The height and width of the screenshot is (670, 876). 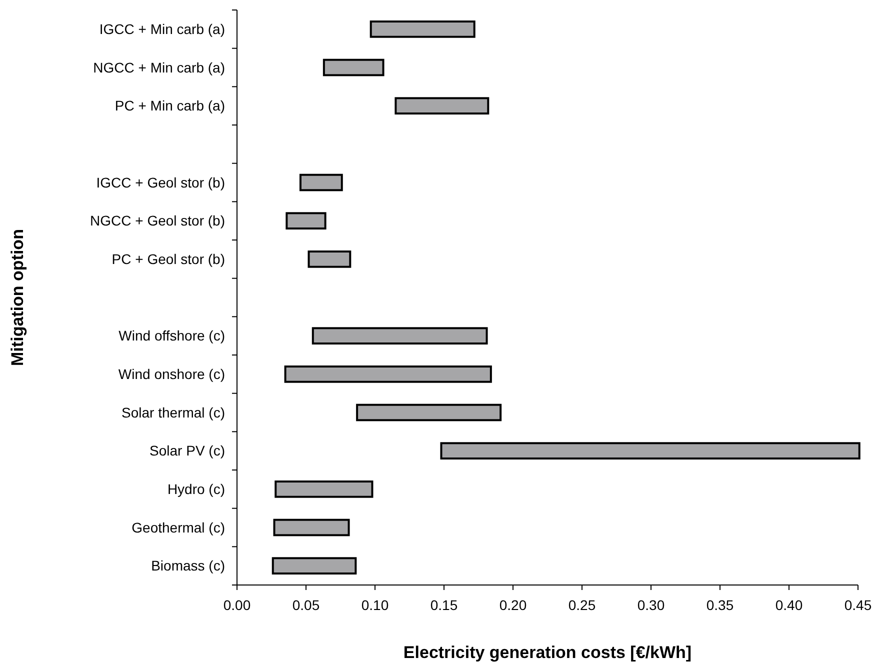 What do you see at coordinates (306, 605) in the screenshot?
I see `x-tick-label: 0.05` at bounding box center [306, 605].